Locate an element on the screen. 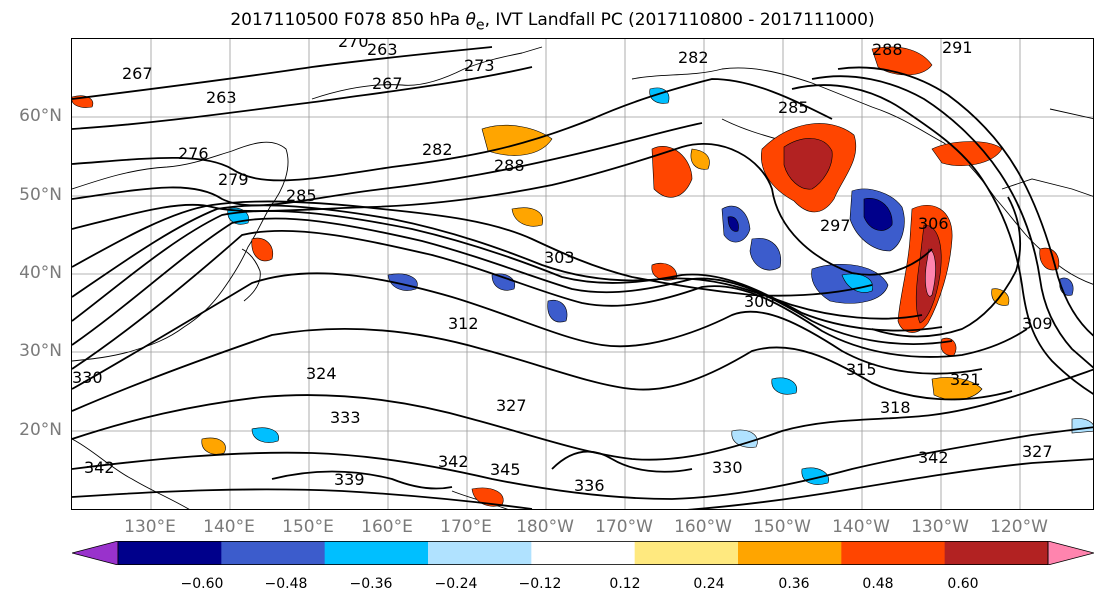 This screenshot has height=603, width=1105. contour-label: 276 is located at coordinates (193, 153).